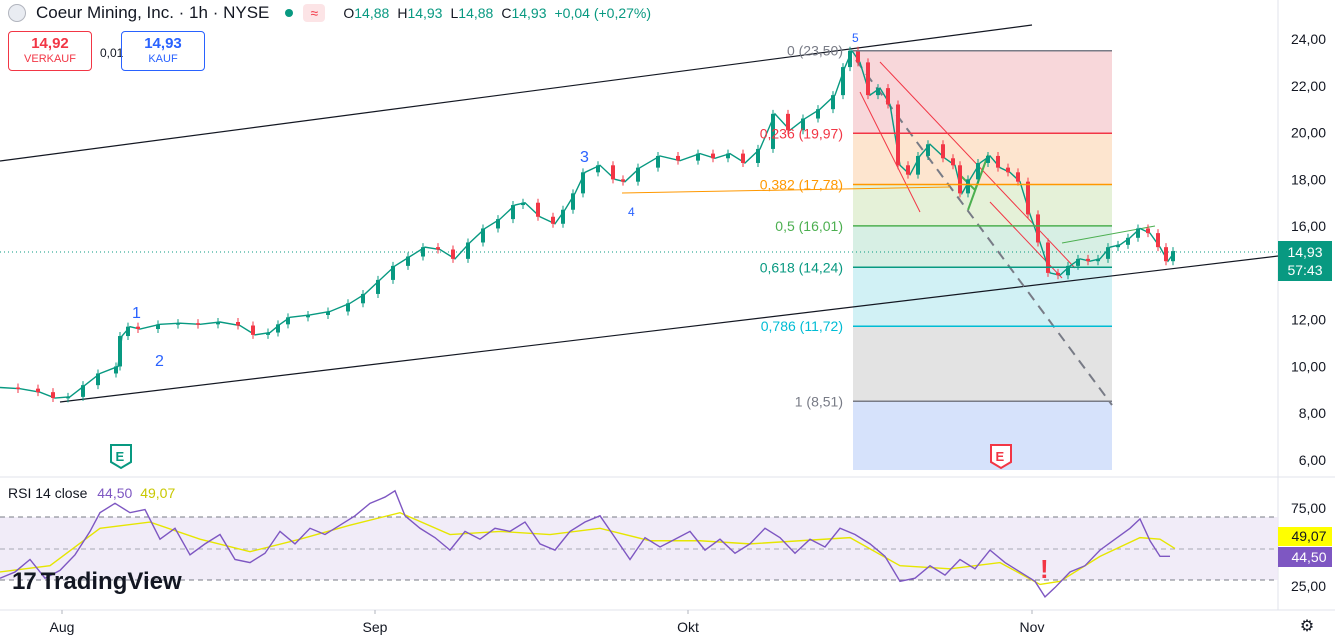 Image resolution: width=1335 pixels, height=640 pixels. What do you see at coordinates (153, 12) in the screenshot?
I see `symbol-title: Coeur Mining, Inc. · 1h · NYSE` at bounding box center [153, 12].